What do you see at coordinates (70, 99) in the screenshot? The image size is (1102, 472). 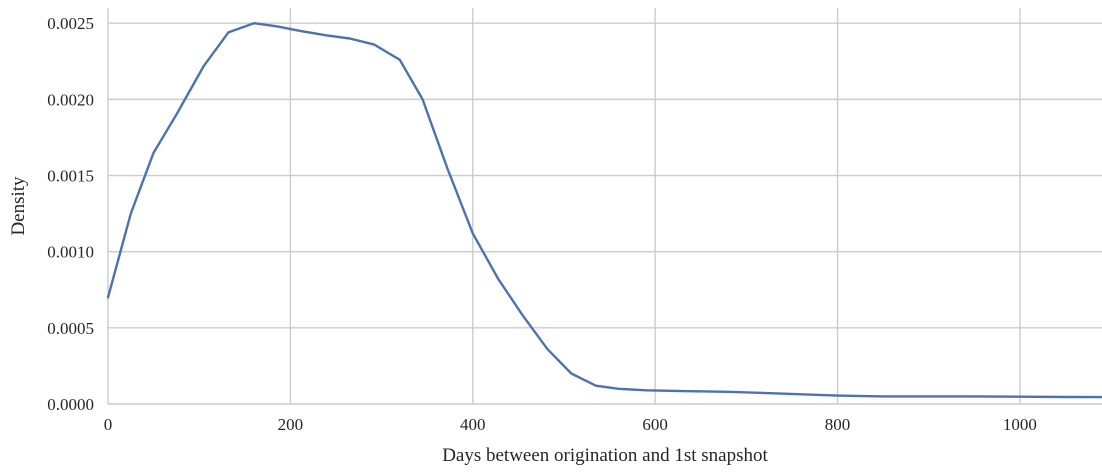 I see `y-tick-label: 0.0020` at bounding box center [70, 99].